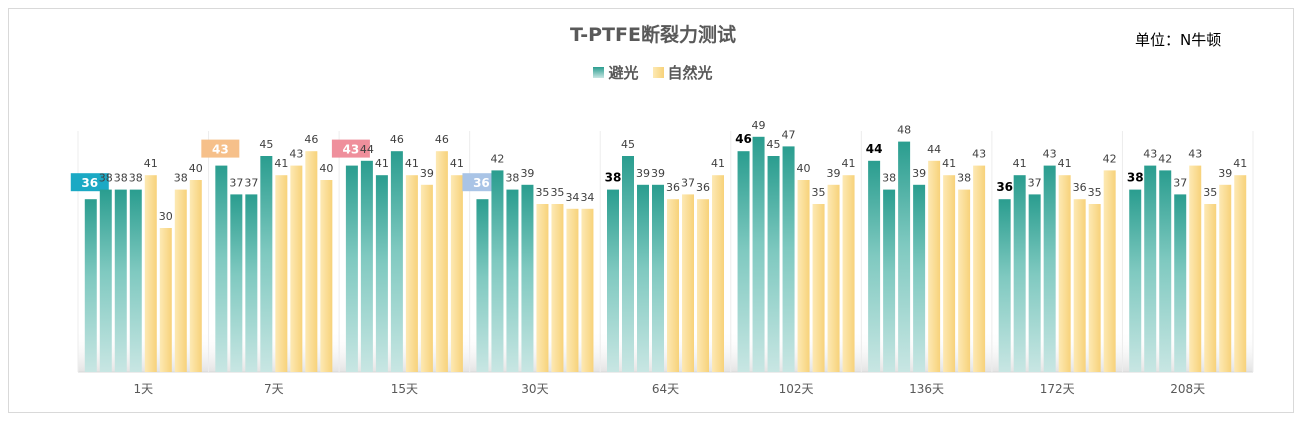 The width and height of the screenshot is (1306, 427). Describe the element at coordinates (143, 389) in the screenshot. I see `x-tick-label: 1天` at that location.